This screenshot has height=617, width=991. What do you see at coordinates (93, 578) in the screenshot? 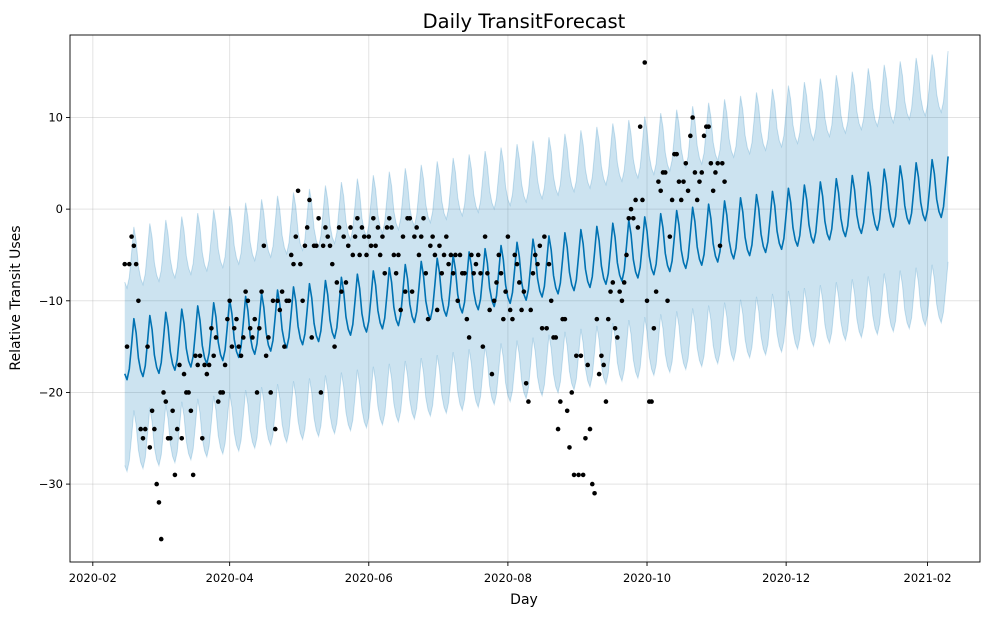
I see `x-tick-label: 2020-02` at bounding box center [93, 578].